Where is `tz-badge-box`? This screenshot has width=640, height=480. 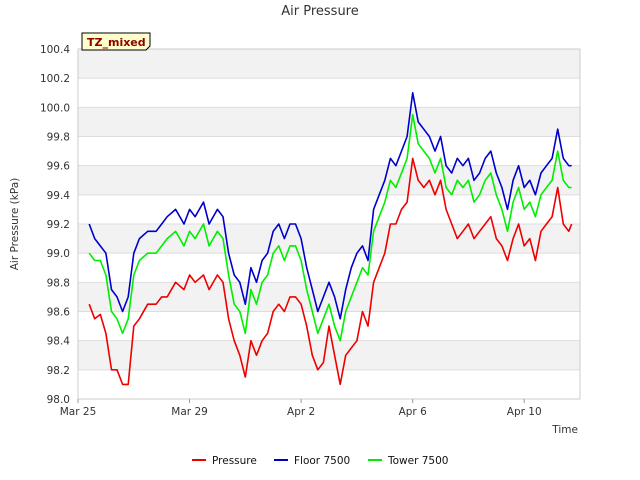
tz-badge-box is located at coordinates (116, 41).